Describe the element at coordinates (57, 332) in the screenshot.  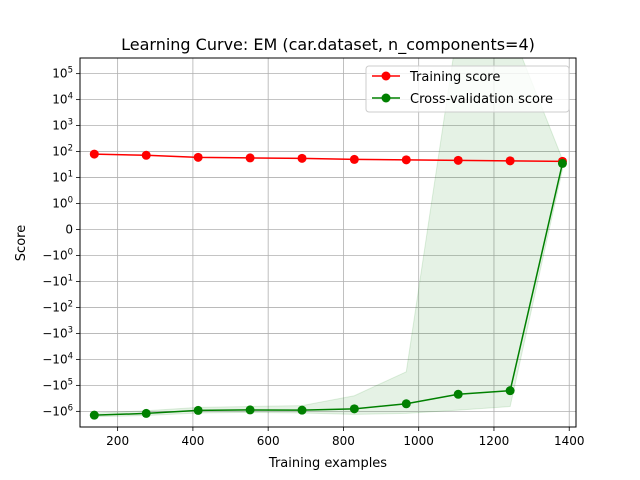
I see `y-tick-label: −103` at that location.